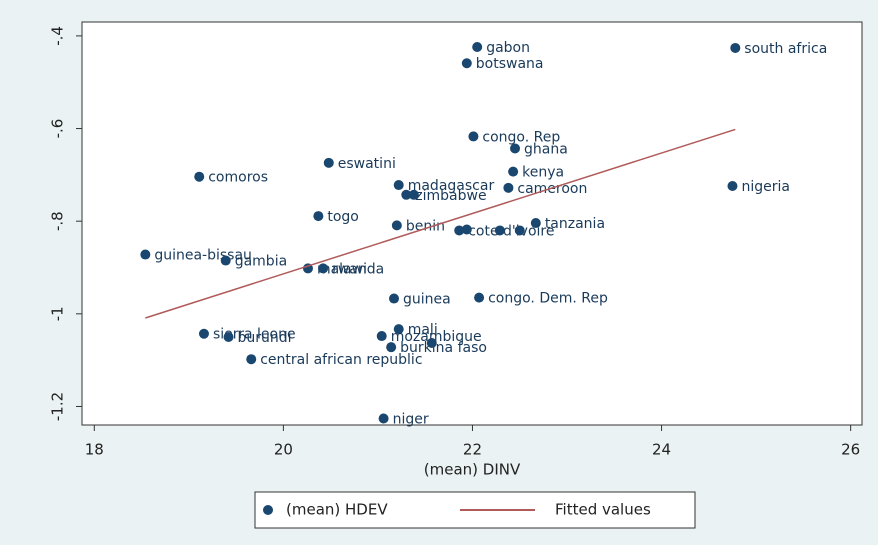 This screenshot has height=545, width=878. I want to click on point-label: niger, so click(411, 420).